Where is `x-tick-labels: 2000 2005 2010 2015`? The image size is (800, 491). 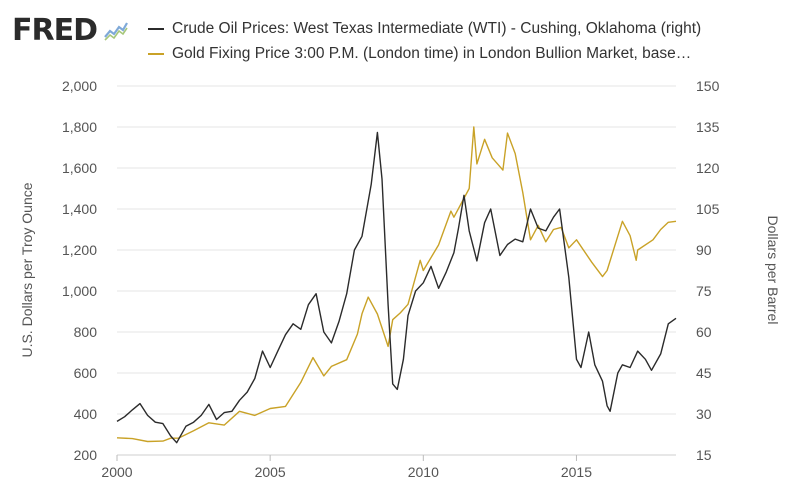
x-tick-labels: 2000 2005 2010 2015 is located at coordinates (346, 467).